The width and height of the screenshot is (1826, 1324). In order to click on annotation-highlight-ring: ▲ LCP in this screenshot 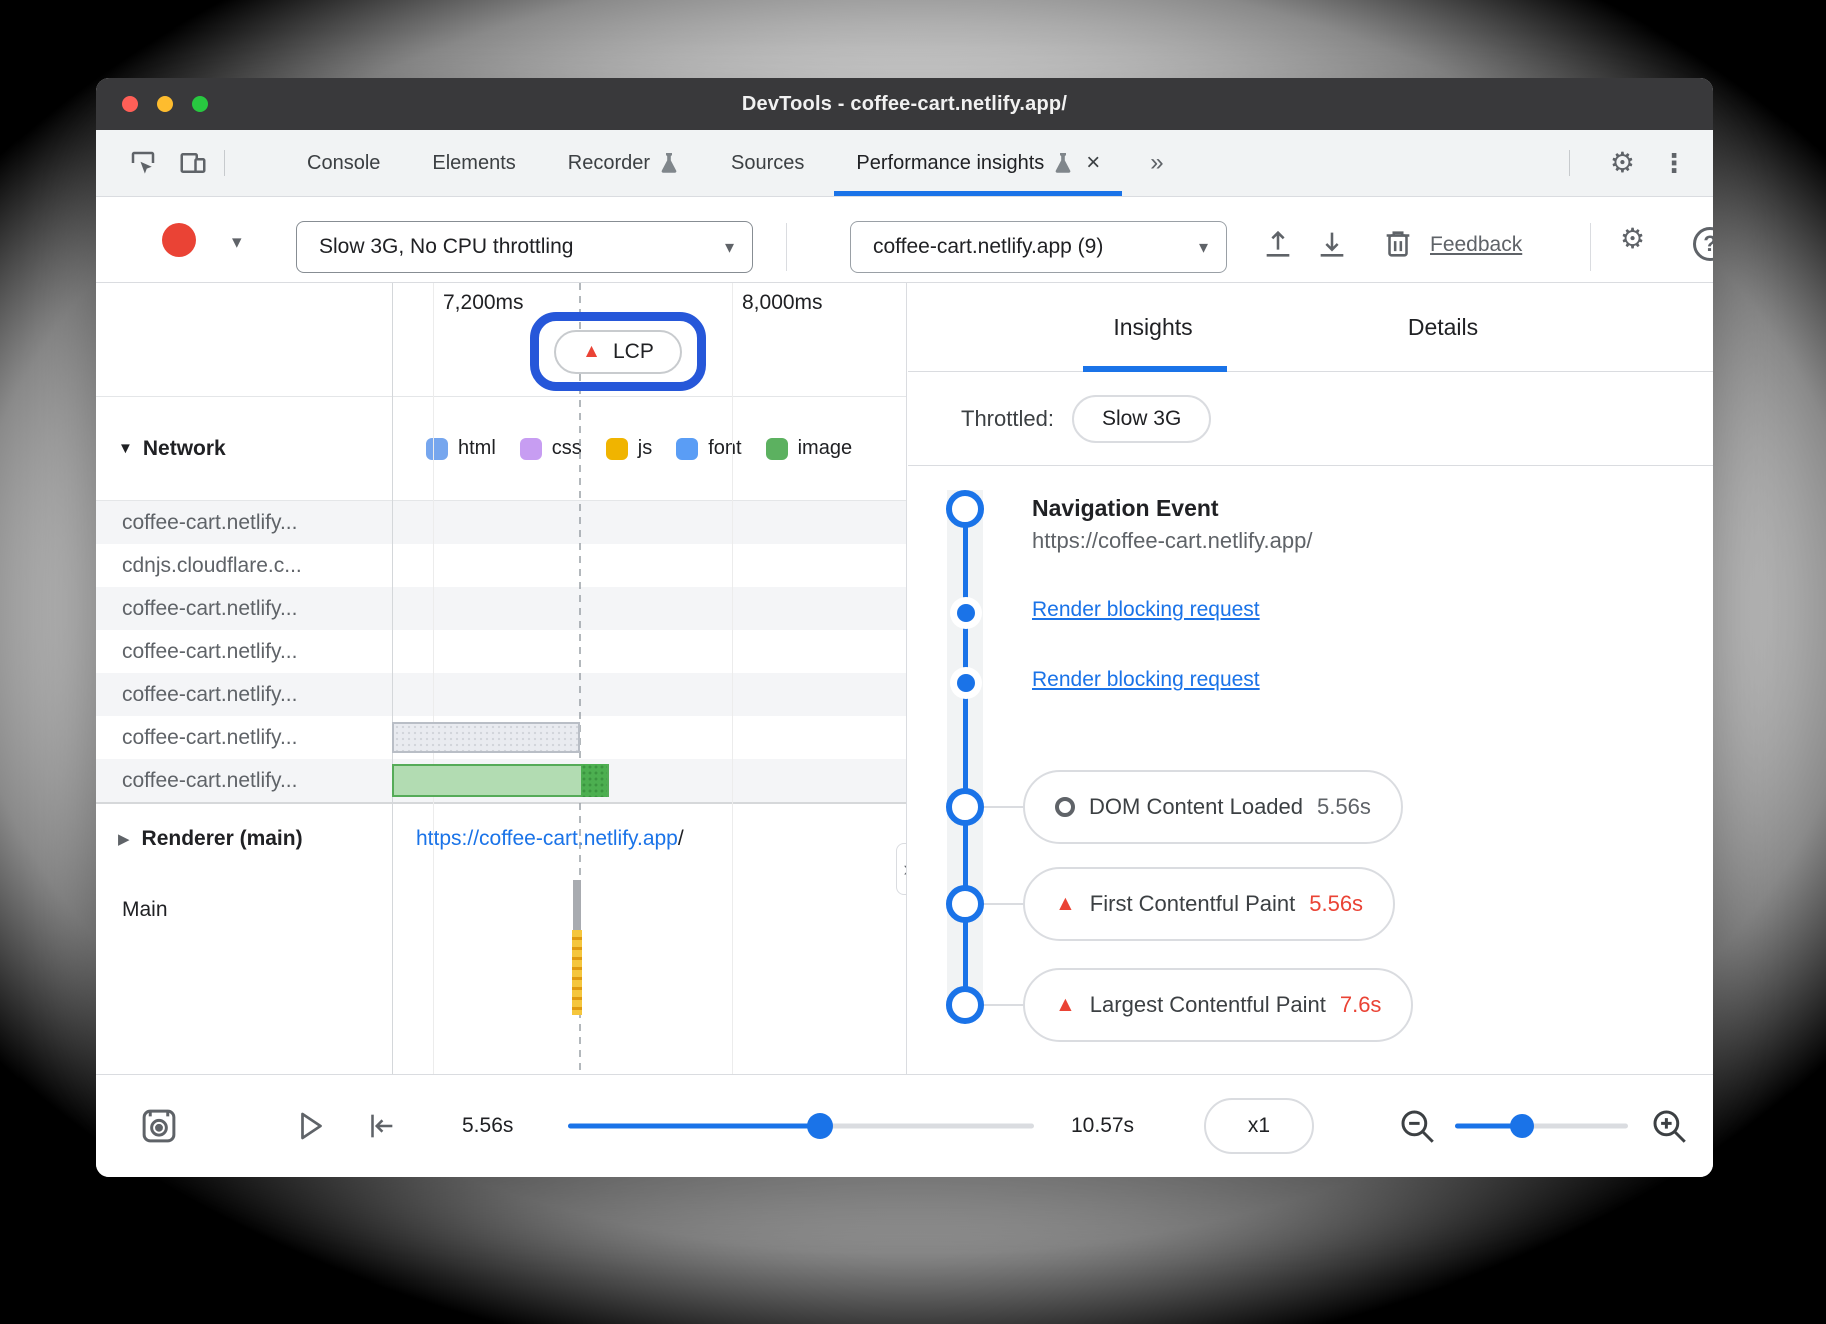, I will do `click(618, 351)`.